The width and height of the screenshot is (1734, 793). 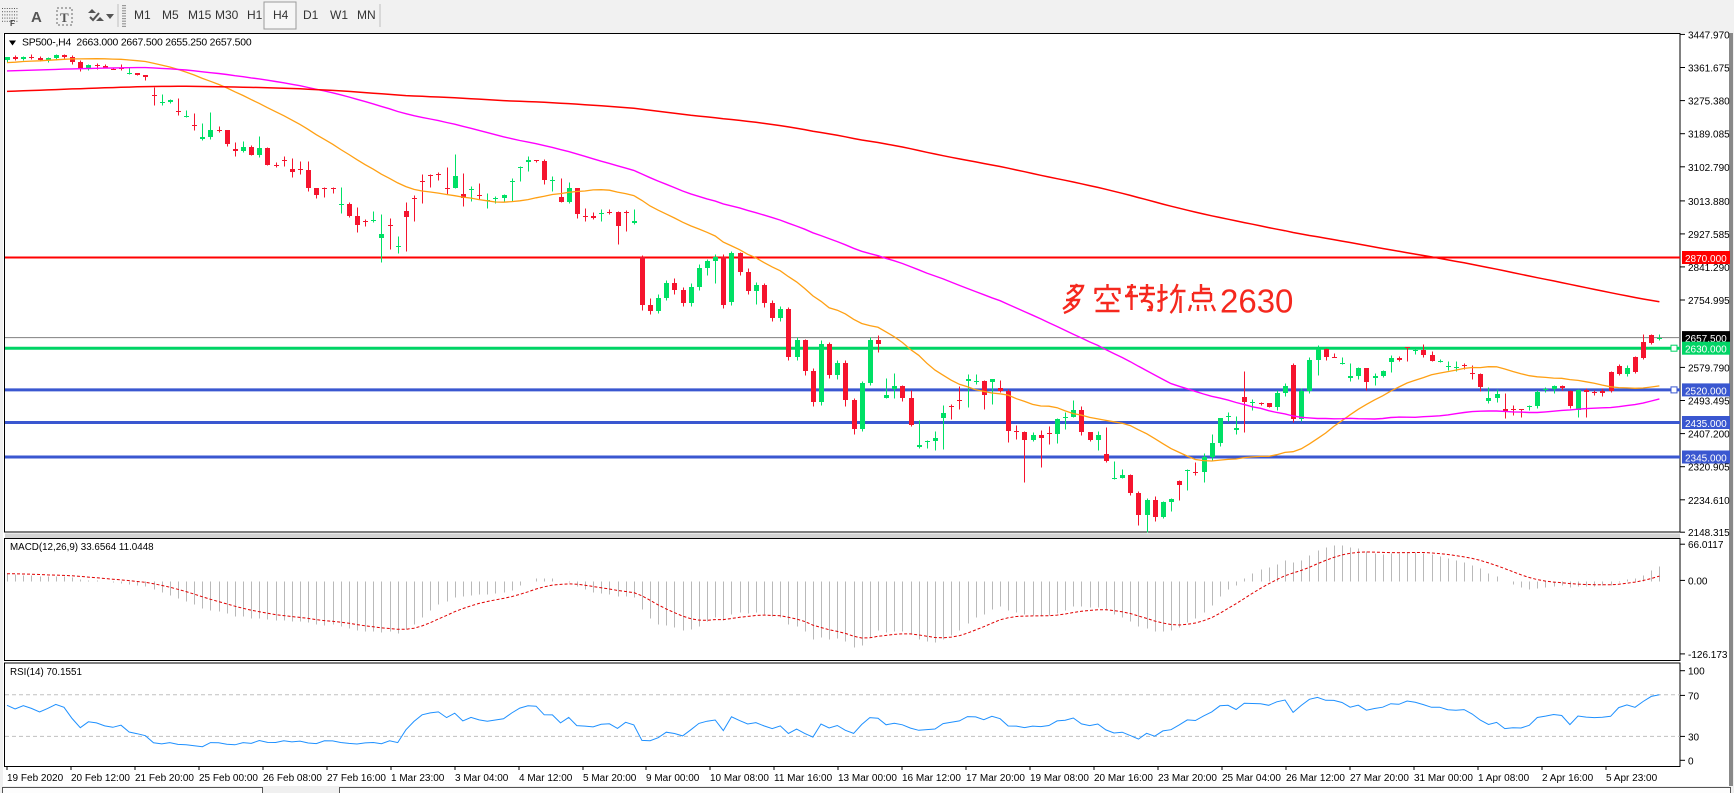 What do you see at coordinates (1709, 533) in the screenshot?
I see `svg-text: 2148.315` at bounding box center [1709, 533].